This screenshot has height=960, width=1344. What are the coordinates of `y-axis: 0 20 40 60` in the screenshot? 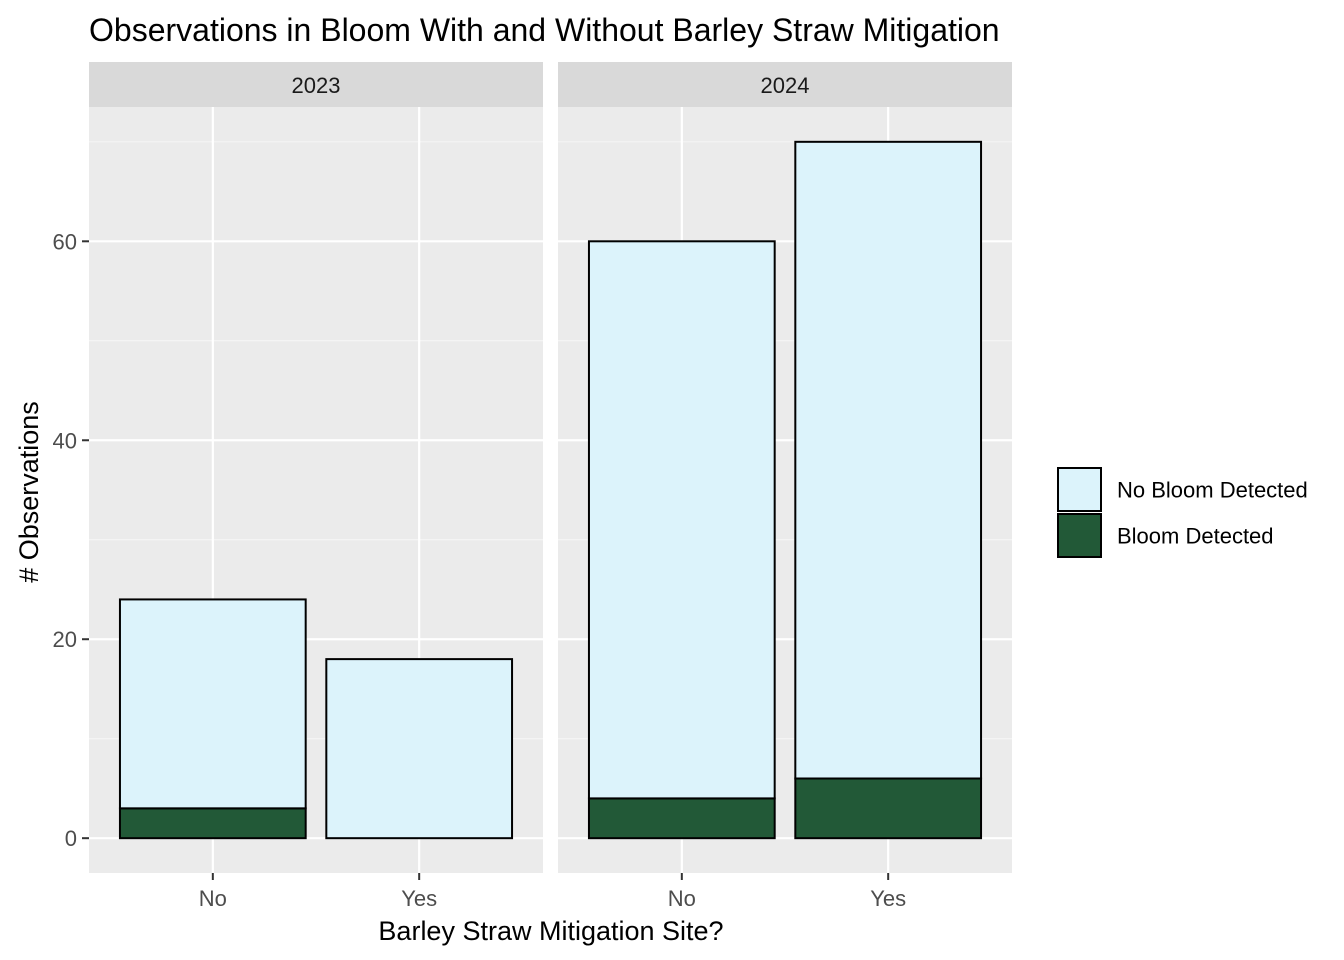 It's located at (71, 540).